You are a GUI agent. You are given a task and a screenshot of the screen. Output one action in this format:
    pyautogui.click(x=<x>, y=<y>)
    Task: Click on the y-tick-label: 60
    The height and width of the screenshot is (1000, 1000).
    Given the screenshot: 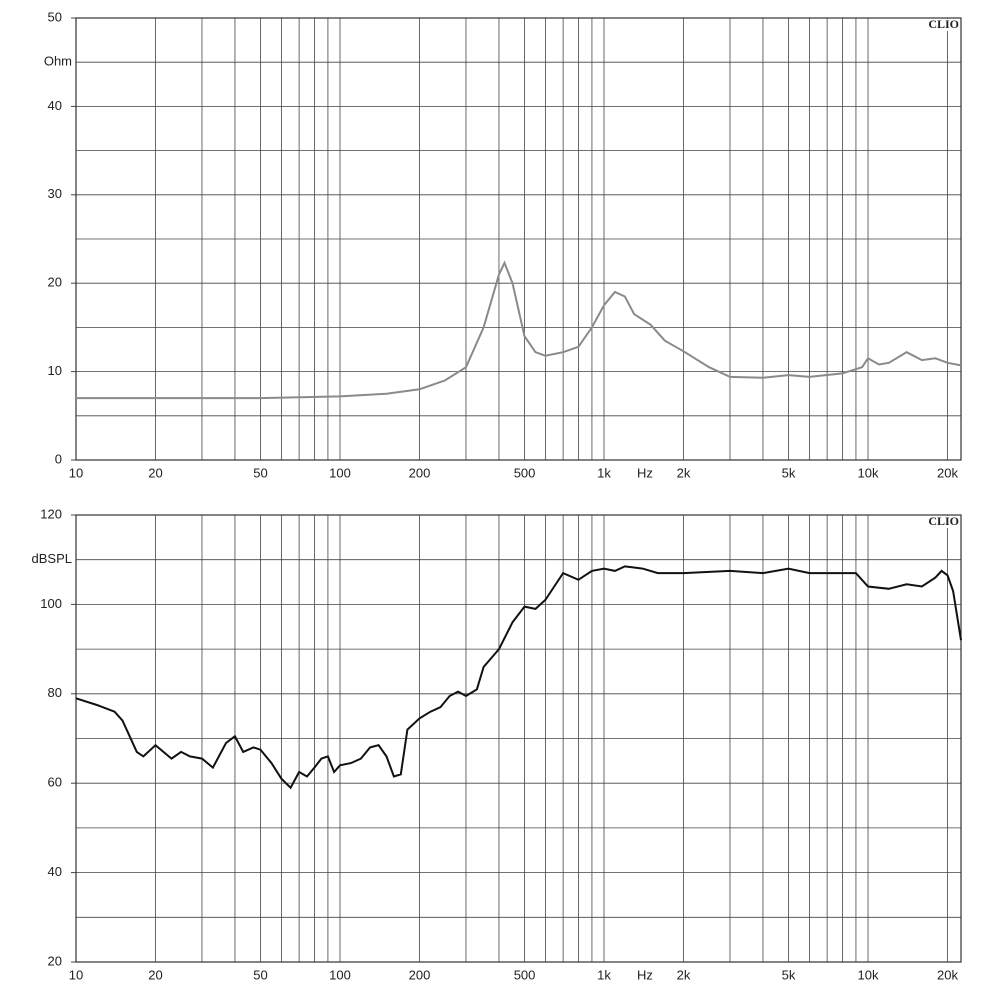 What is the action you would take?
    pyautogui.click(x=55, y=782)
    